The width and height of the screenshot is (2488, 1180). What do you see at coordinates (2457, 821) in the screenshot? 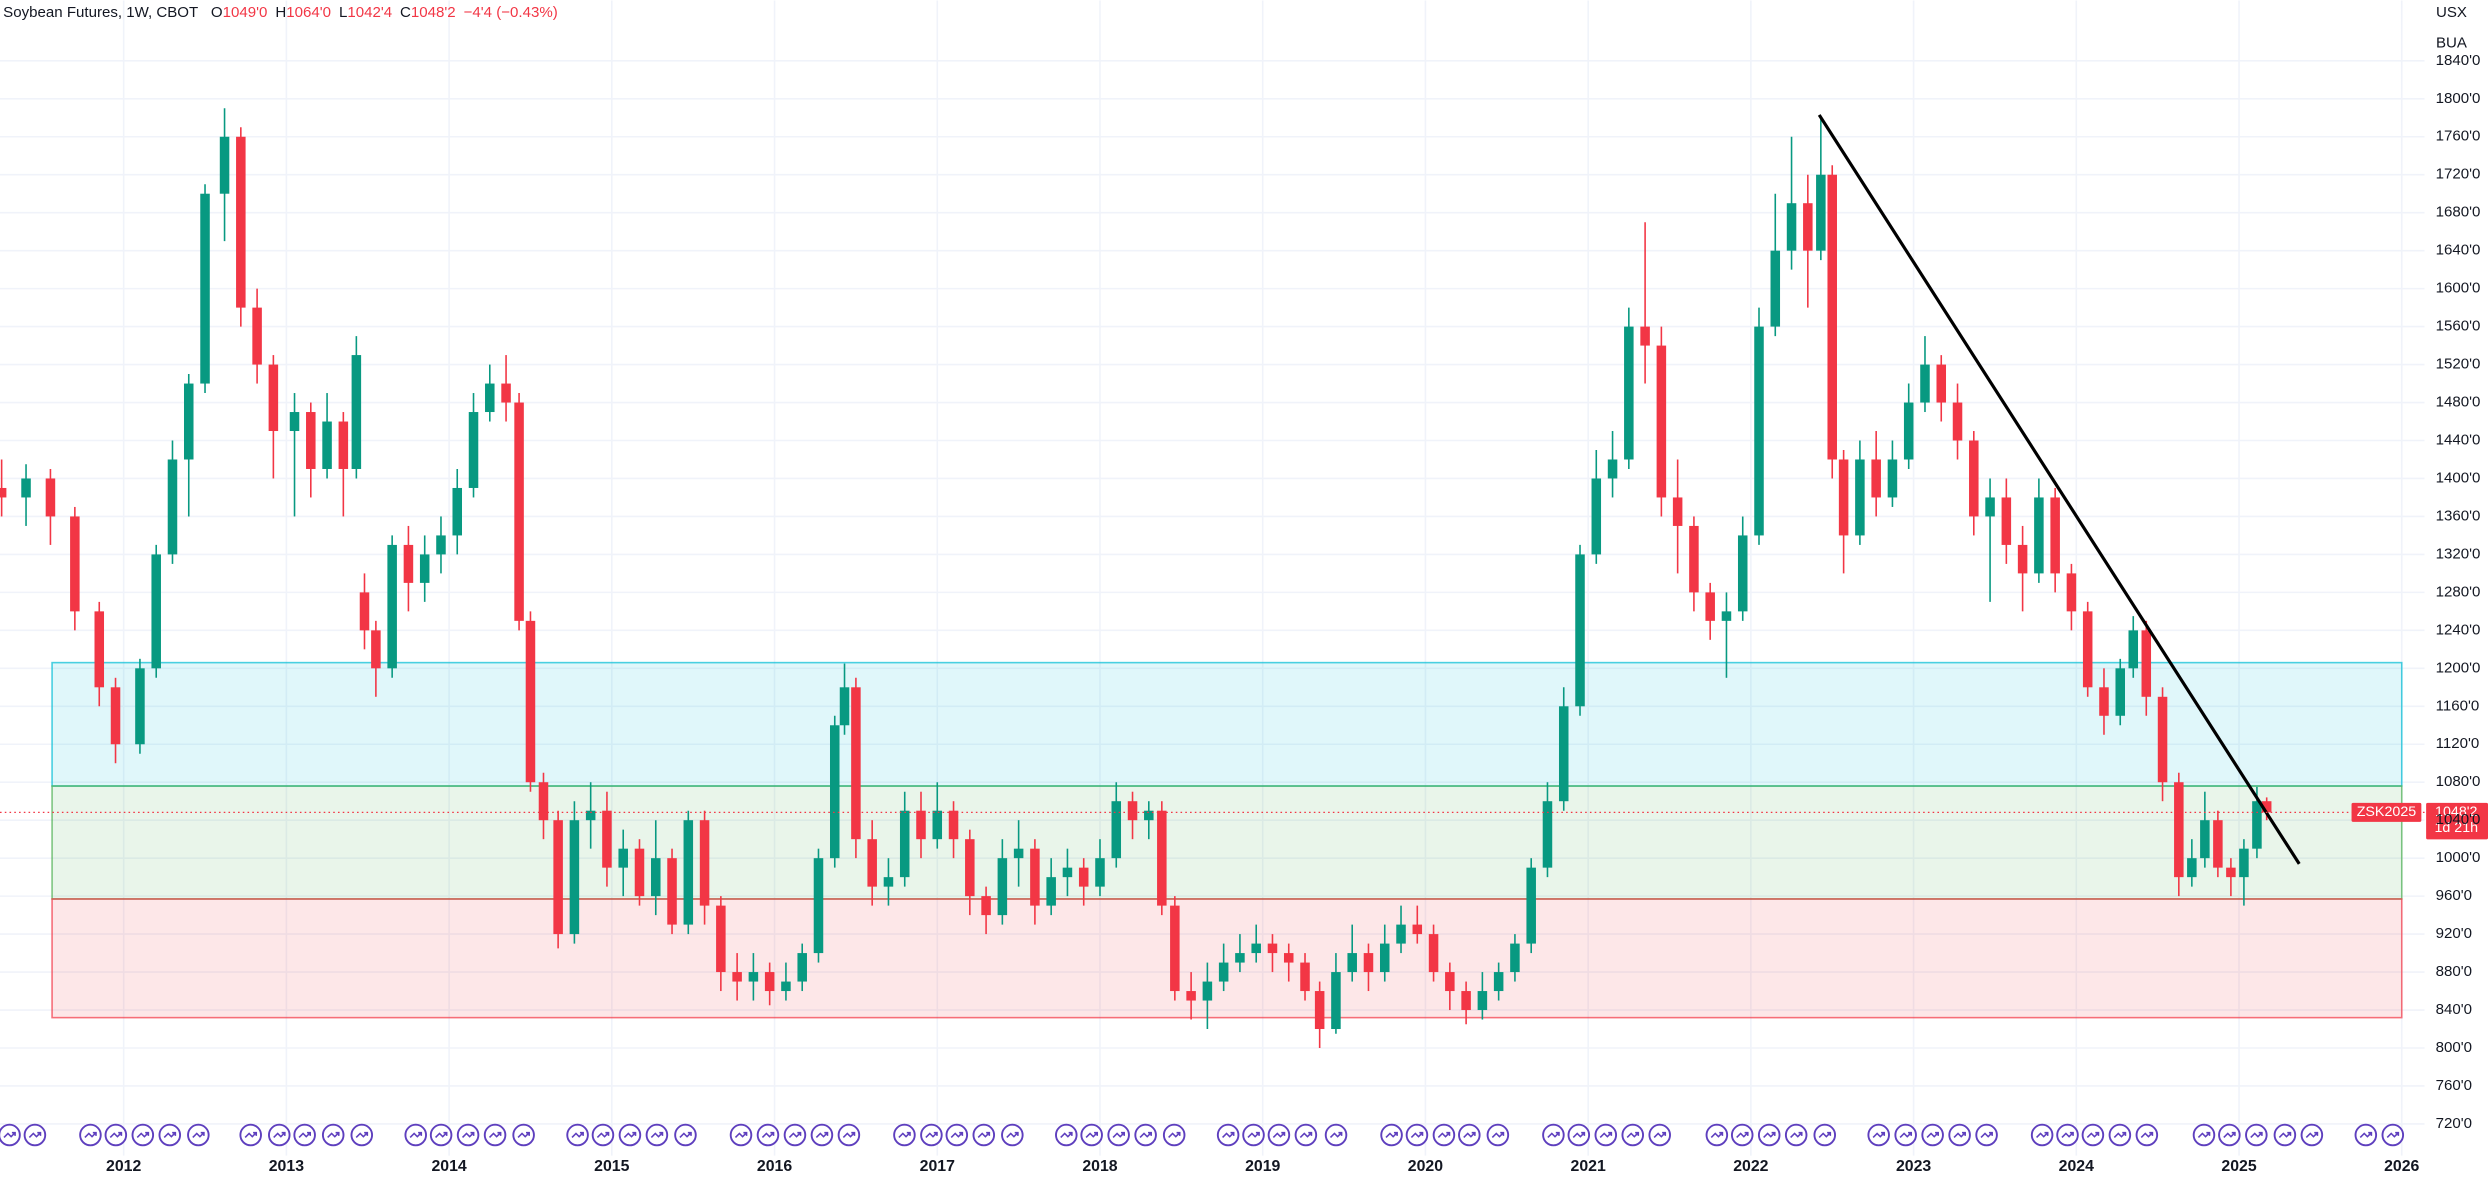
I see `price-tag` at bounding box center [2457, 821].